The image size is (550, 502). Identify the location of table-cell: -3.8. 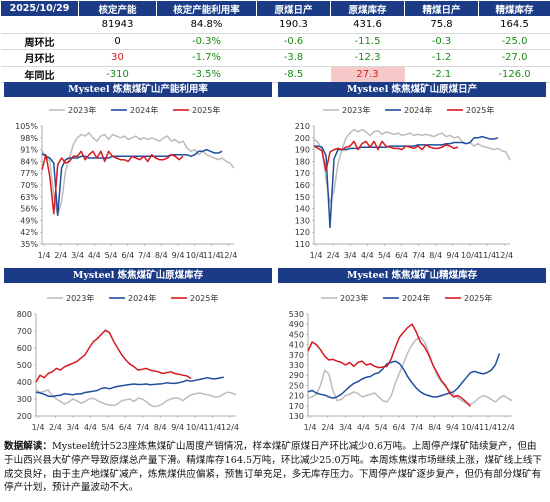
(293, 58).